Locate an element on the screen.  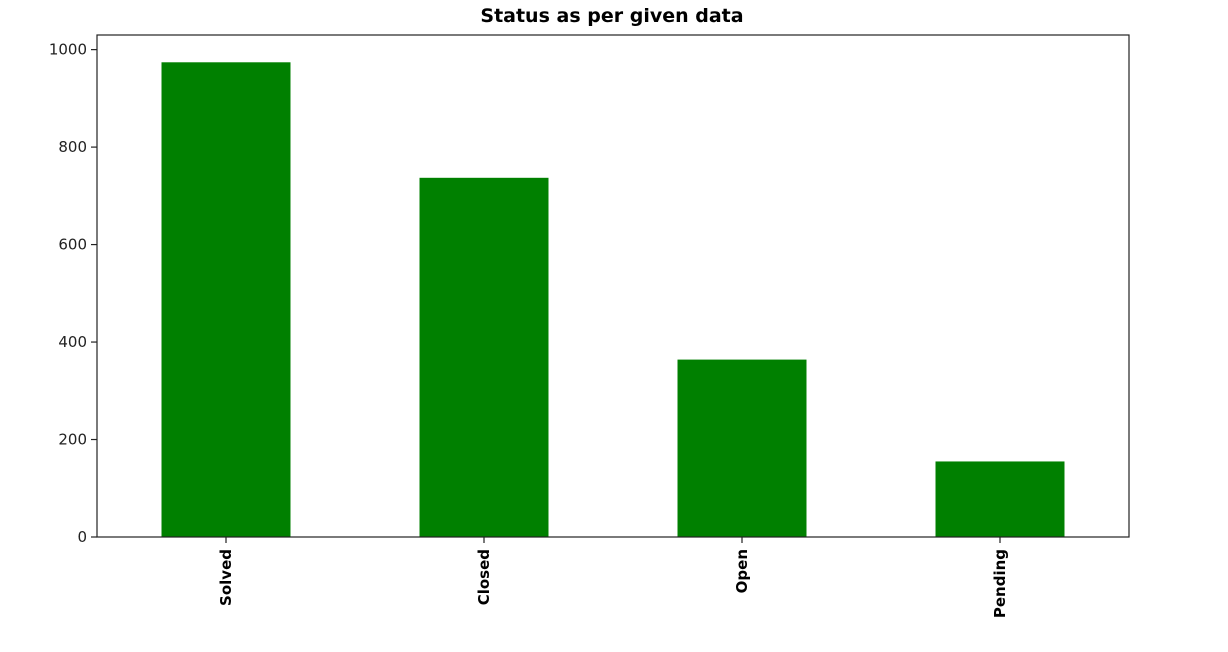
y-tick-label: 1000 is located at coordinates (68, 50).